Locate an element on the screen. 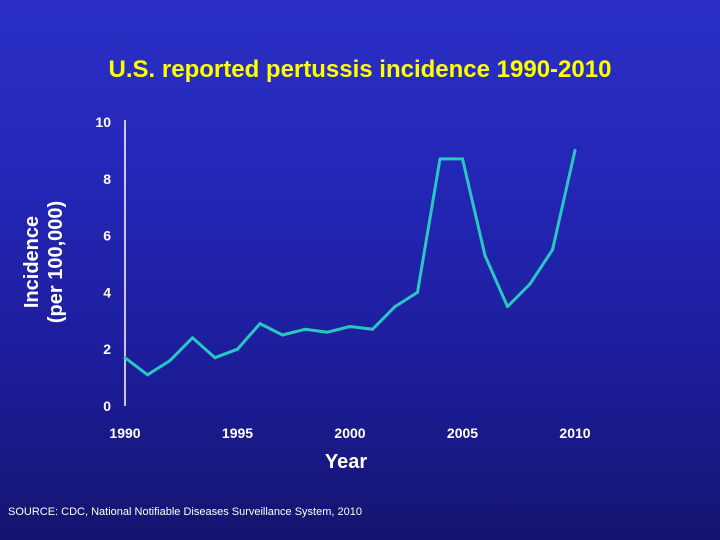 This screenshot has height=540, width=720. y-tick-label: 6 is located at coordinates (107, 236).